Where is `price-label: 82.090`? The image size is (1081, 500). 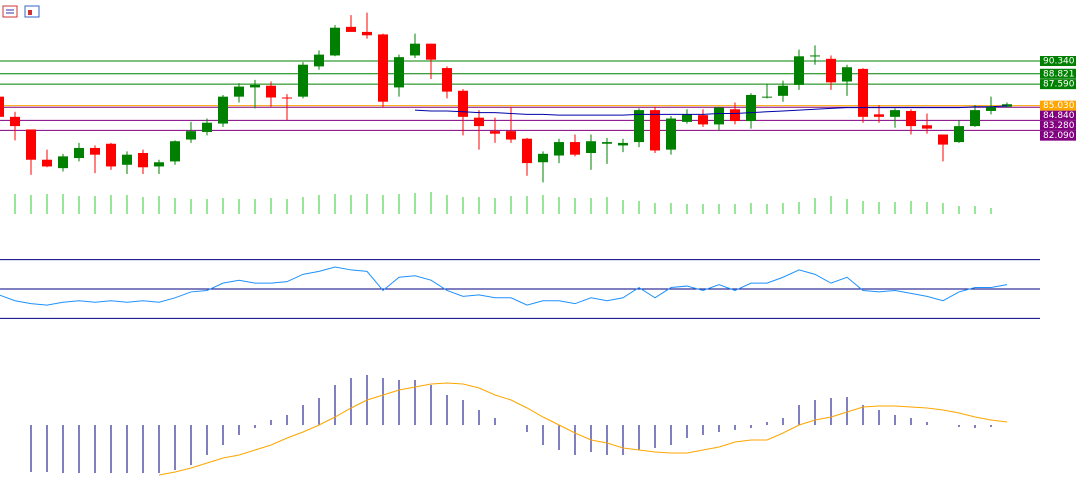
price-label: 82.090 is located at coordinates (1059, 136).